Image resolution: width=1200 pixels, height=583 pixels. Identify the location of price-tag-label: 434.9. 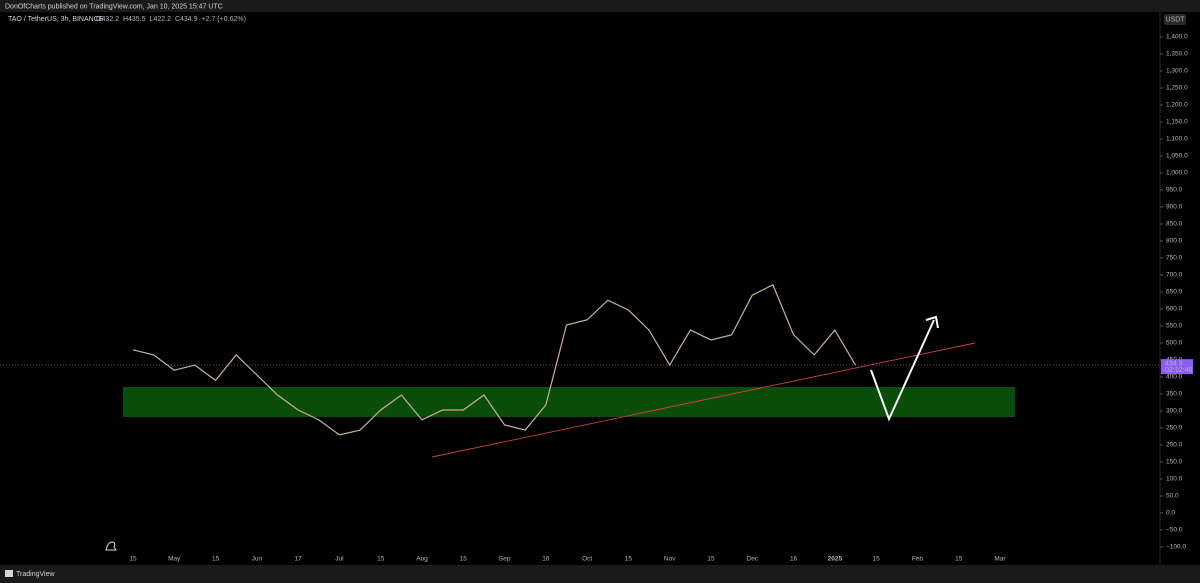
(1174, 363).